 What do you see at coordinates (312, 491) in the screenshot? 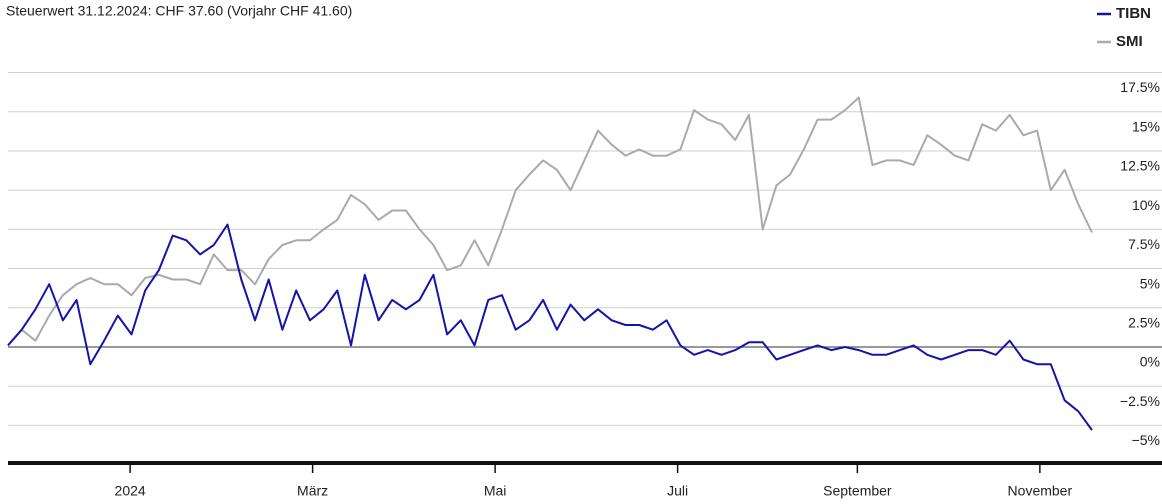
I see `x-tick-label: März` at bounding box center [312, 491].